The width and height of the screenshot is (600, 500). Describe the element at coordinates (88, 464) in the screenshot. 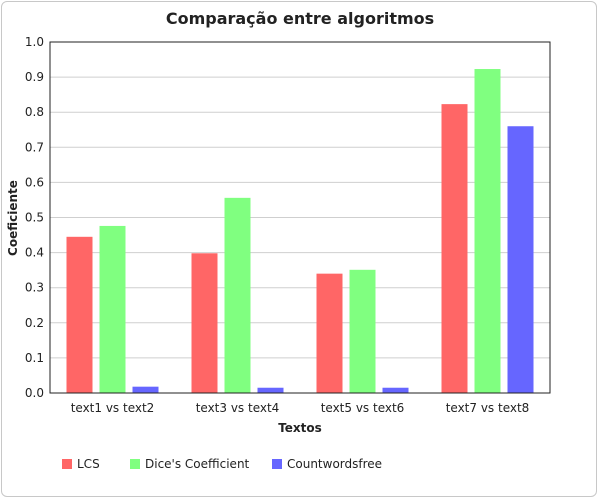

I see `legend-label: LCS` at that location.